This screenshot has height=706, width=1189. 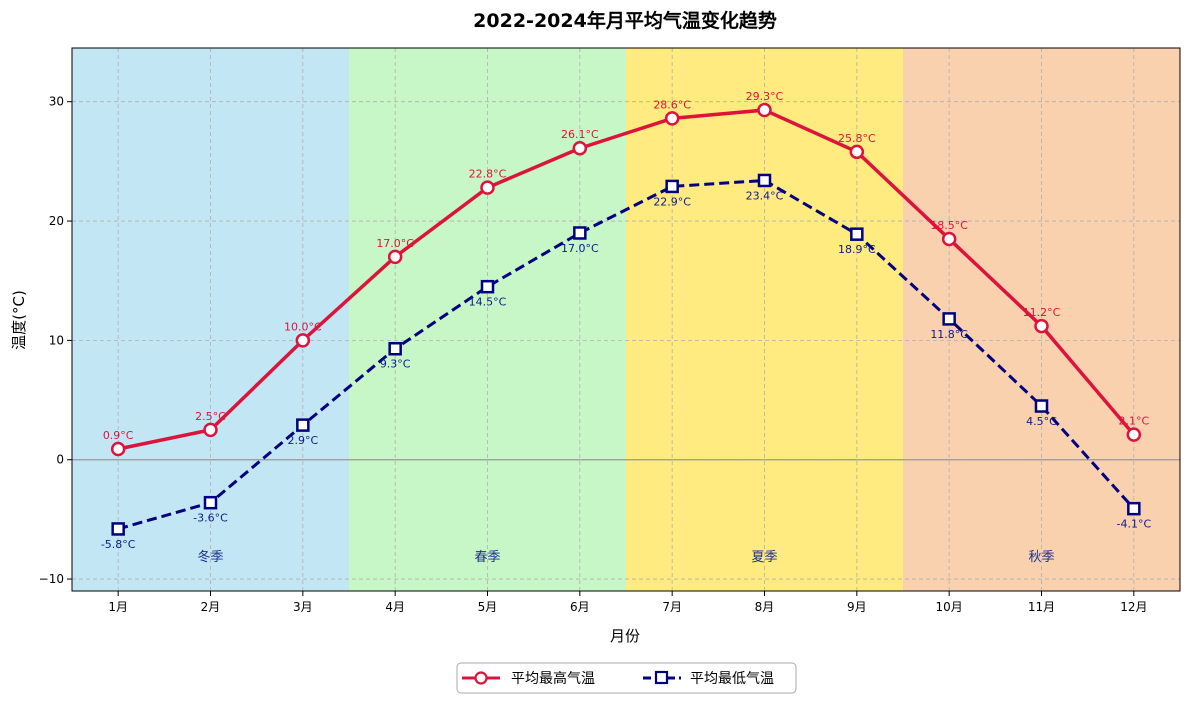 What do you see at coordinates (661, 677) in the screenshot?
I see `legend-low-marker` at bounding box center [661, 677].